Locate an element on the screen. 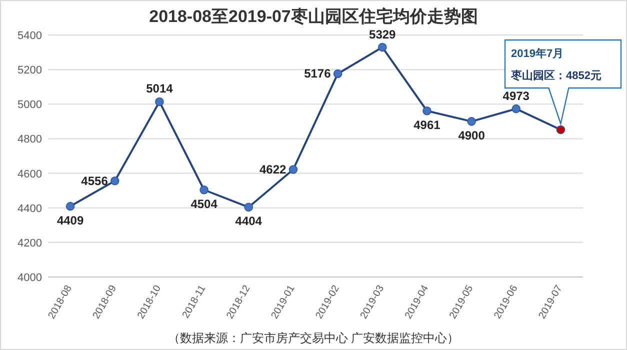 The height and width of the screenshot is (350, 627). data-label: 5329 is located at coordinates (382, 34).